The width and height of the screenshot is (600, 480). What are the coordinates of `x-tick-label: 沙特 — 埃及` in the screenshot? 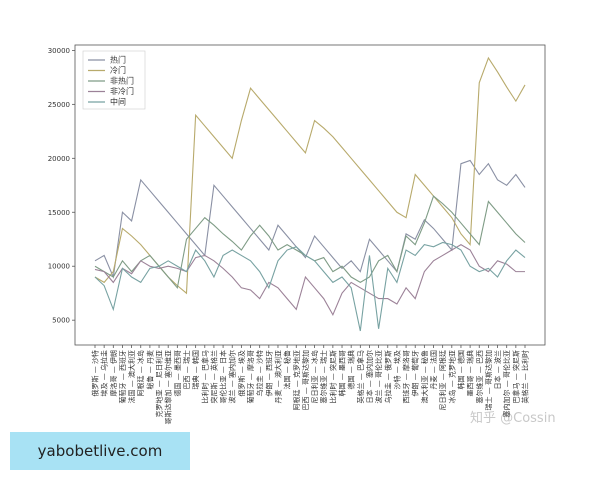 It's located at (396, 369).